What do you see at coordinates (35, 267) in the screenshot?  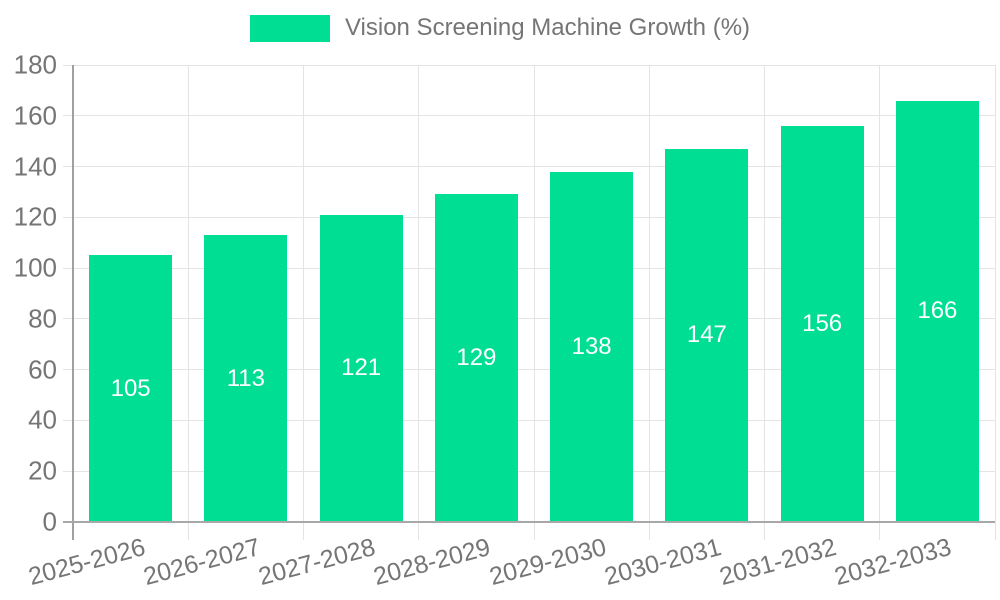 I see `y-axis-tick-label: 100` at bounding box center [35, 267].